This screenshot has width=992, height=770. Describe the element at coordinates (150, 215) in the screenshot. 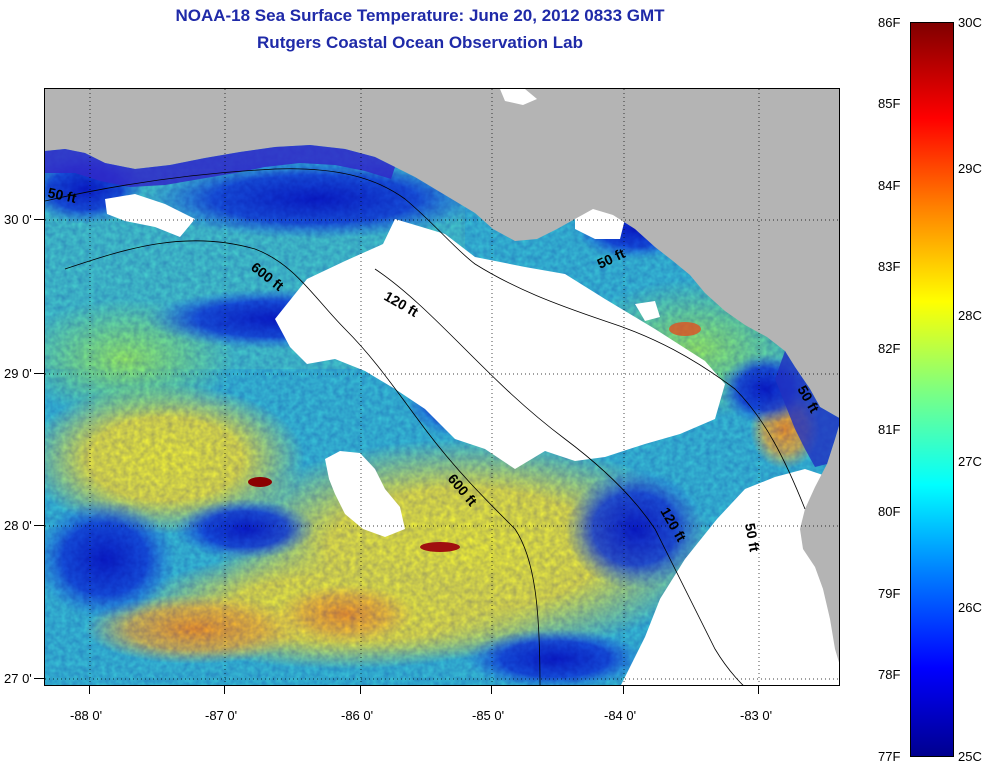

I see `cloud-mask-north` at that location.